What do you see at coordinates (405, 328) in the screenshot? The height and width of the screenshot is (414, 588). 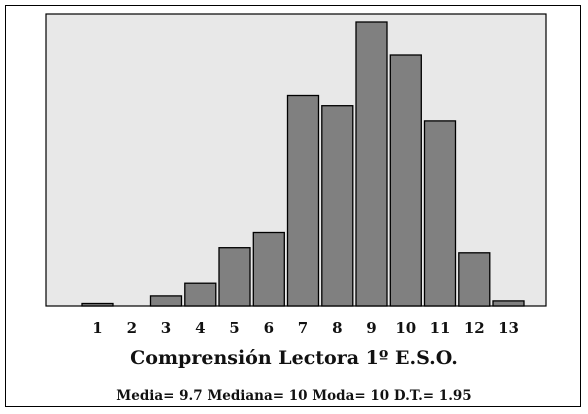 I see `x-tick-label-10: 10` at bounding box center [405, 328].